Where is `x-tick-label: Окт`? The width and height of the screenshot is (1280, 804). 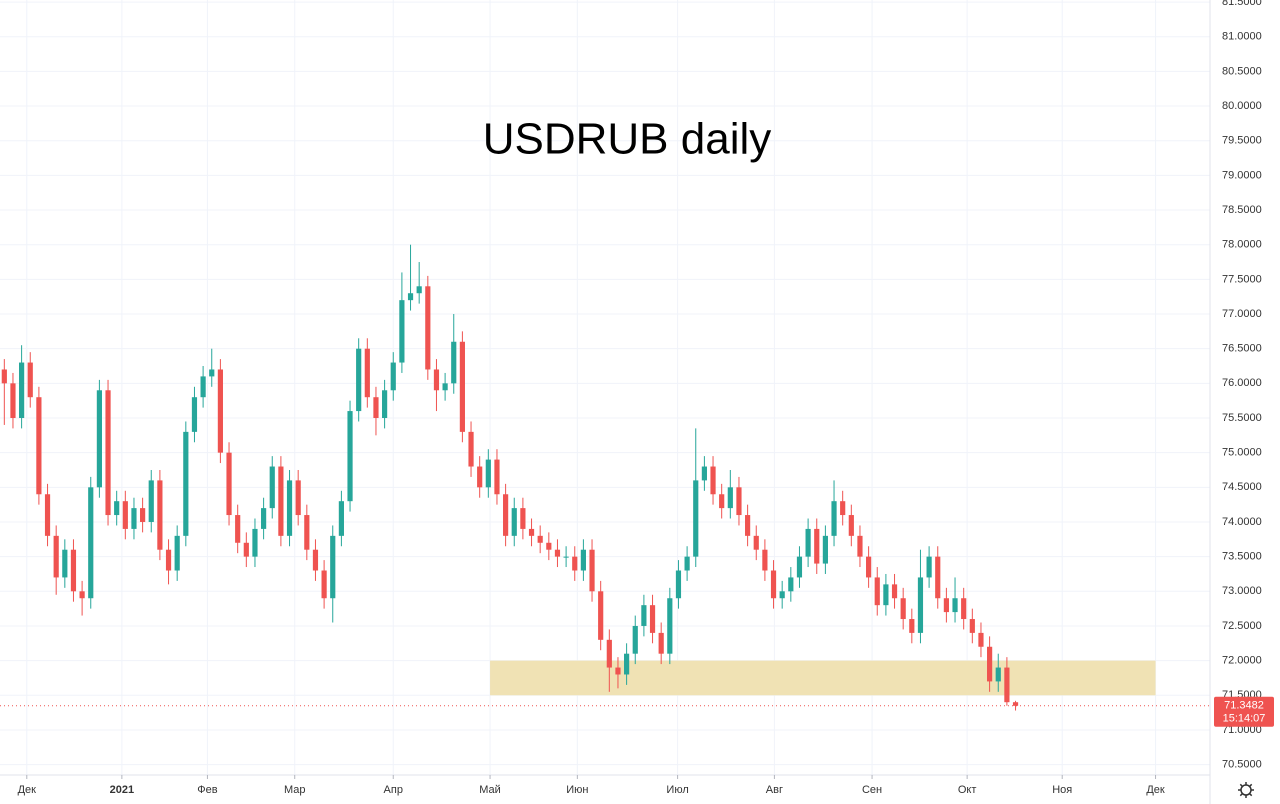
x-tick-label: Окт is located at coordinates (967, 790).